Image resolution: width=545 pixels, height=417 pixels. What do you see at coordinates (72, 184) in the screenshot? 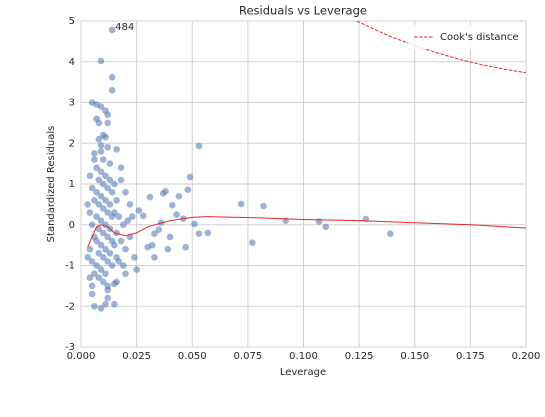
I see `y-tick-label: 1` at bounding box center [72, 184].